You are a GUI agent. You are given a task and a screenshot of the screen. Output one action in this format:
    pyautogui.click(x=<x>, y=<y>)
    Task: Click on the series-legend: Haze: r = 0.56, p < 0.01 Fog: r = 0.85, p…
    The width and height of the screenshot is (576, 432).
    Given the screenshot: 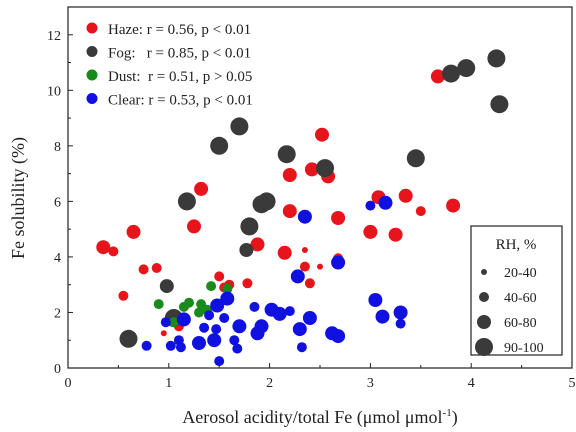 What is the action you would take?
    pyautogui.click(x=169, y=65)
    